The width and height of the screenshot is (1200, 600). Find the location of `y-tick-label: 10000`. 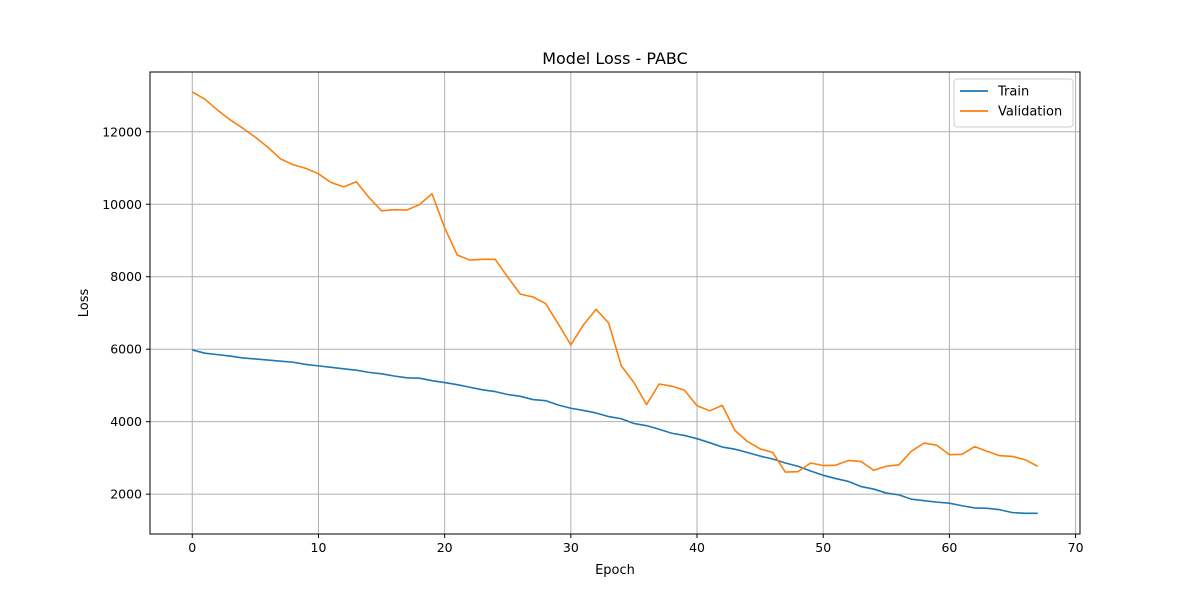

y-tick-label: 10000 is located at coordinates (122, 204).